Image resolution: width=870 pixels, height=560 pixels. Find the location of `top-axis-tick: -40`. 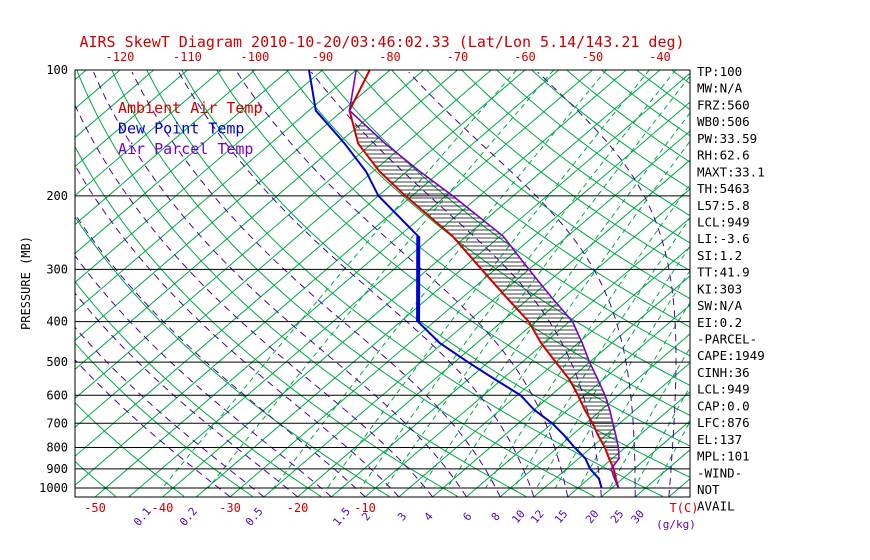

top-axis-tick: -40 is located at coordinates (660, 57).